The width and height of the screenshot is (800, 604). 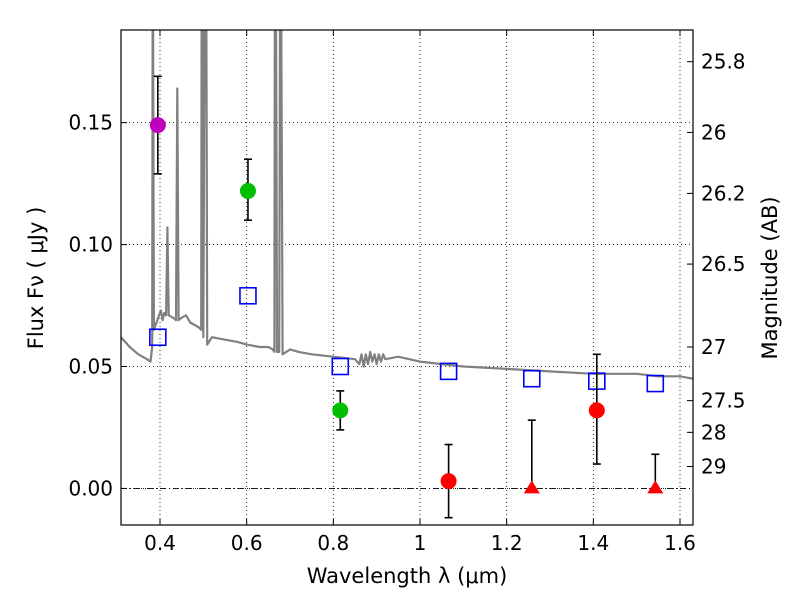 What do you see at coordinates (713, 347) in the screenshot?
I see `mag-tick-label: 27` at bounding box center [713, 347].